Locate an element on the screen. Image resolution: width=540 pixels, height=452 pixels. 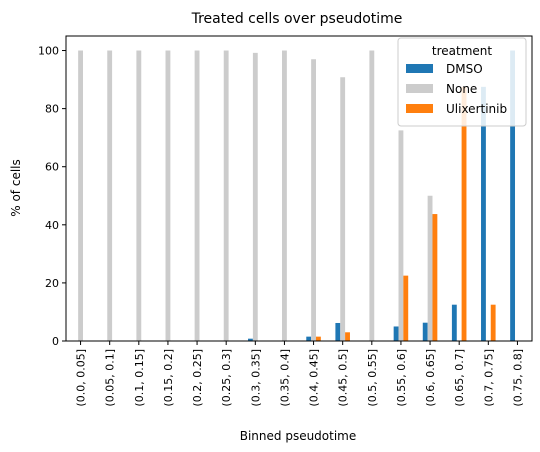
chart-title: Treated cells over pseudotime is located at coordinates (297, 19).